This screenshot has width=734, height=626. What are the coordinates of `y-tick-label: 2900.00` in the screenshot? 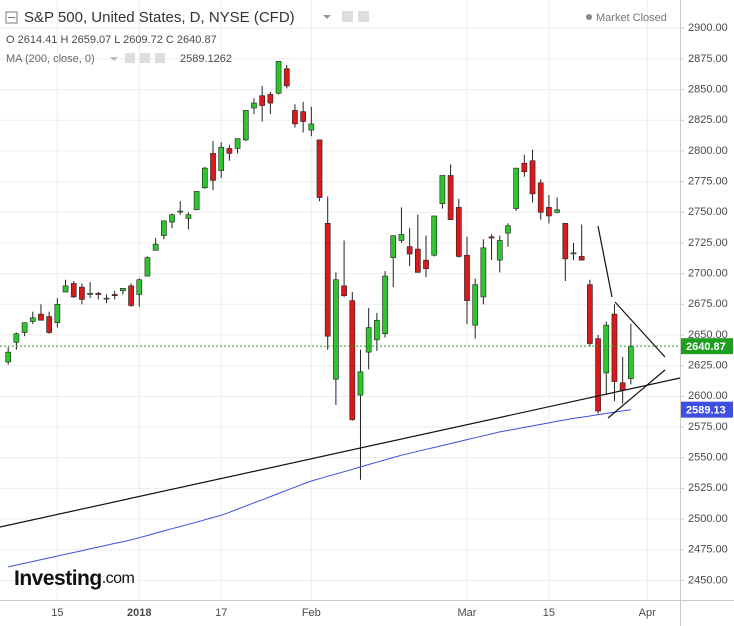 It's located at (708, 28).